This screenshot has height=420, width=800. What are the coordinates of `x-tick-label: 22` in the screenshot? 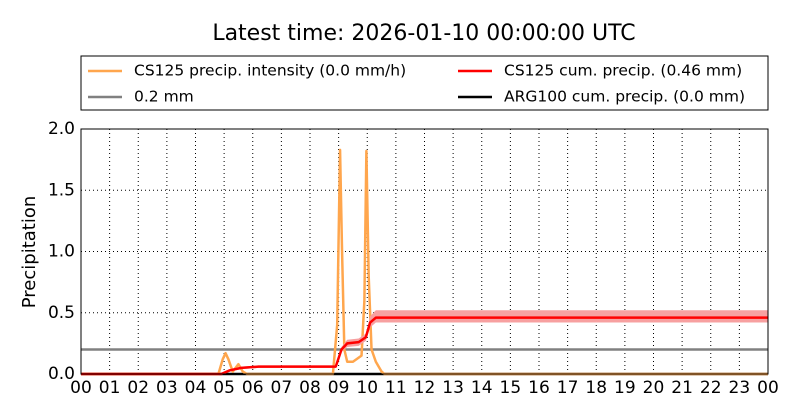 It's located at (711, 388).